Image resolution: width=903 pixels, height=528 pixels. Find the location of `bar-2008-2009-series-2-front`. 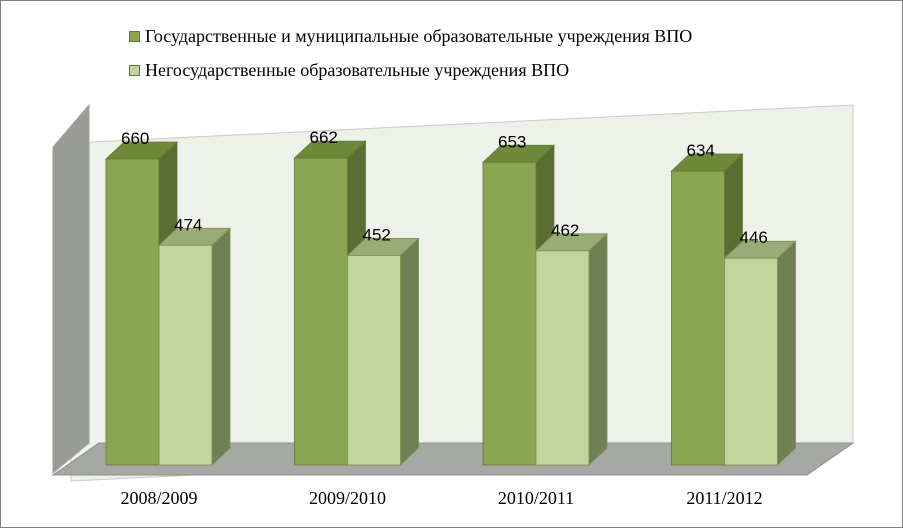

bar-2008-2009-series-2-front is located at coordinates (185, 355).